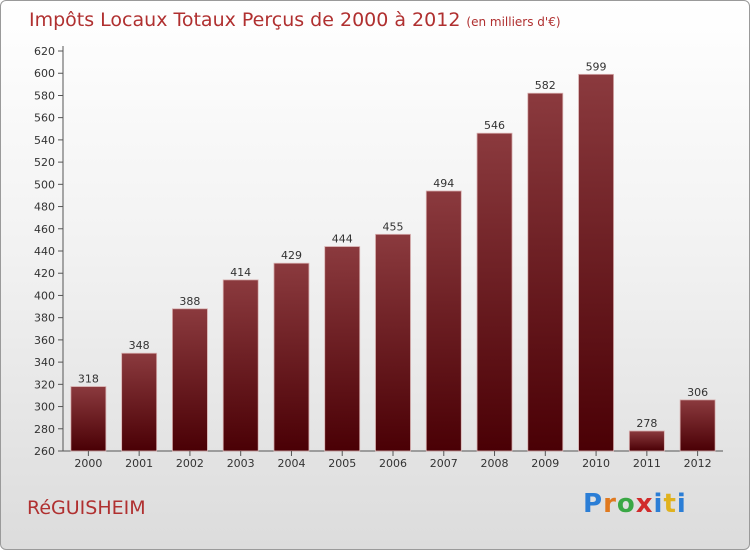 The image size is (750, 550). I want to click on y-tick-label: 620, so click(44, 51).